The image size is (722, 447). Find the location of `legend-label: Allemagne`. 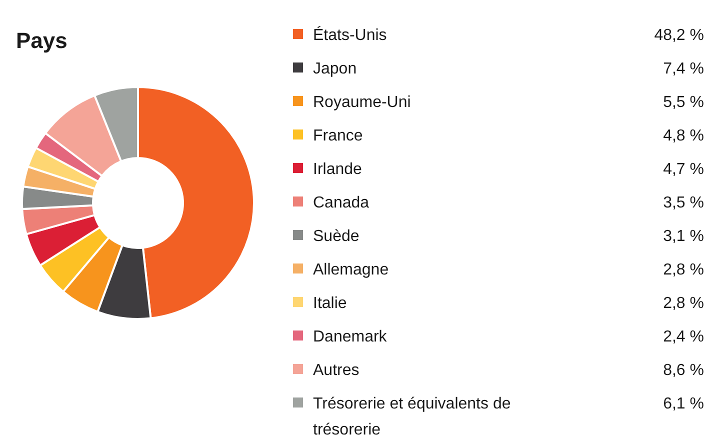

legend-label: Allemagne is located at coordinates (351, 270).